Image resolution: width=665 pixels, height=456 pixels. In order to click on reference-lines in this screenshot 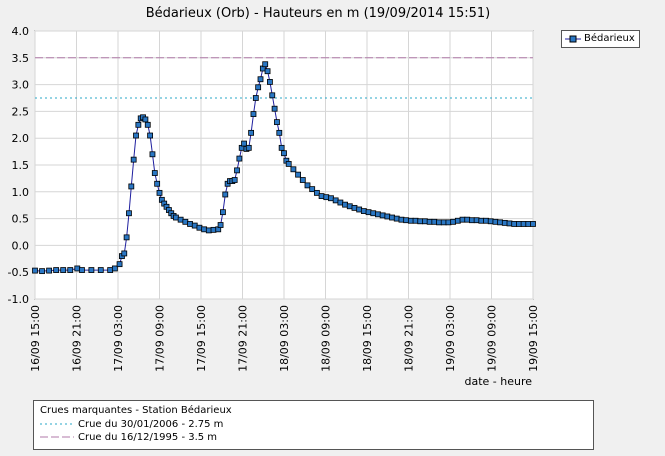, I will do `click(284, 78)`.